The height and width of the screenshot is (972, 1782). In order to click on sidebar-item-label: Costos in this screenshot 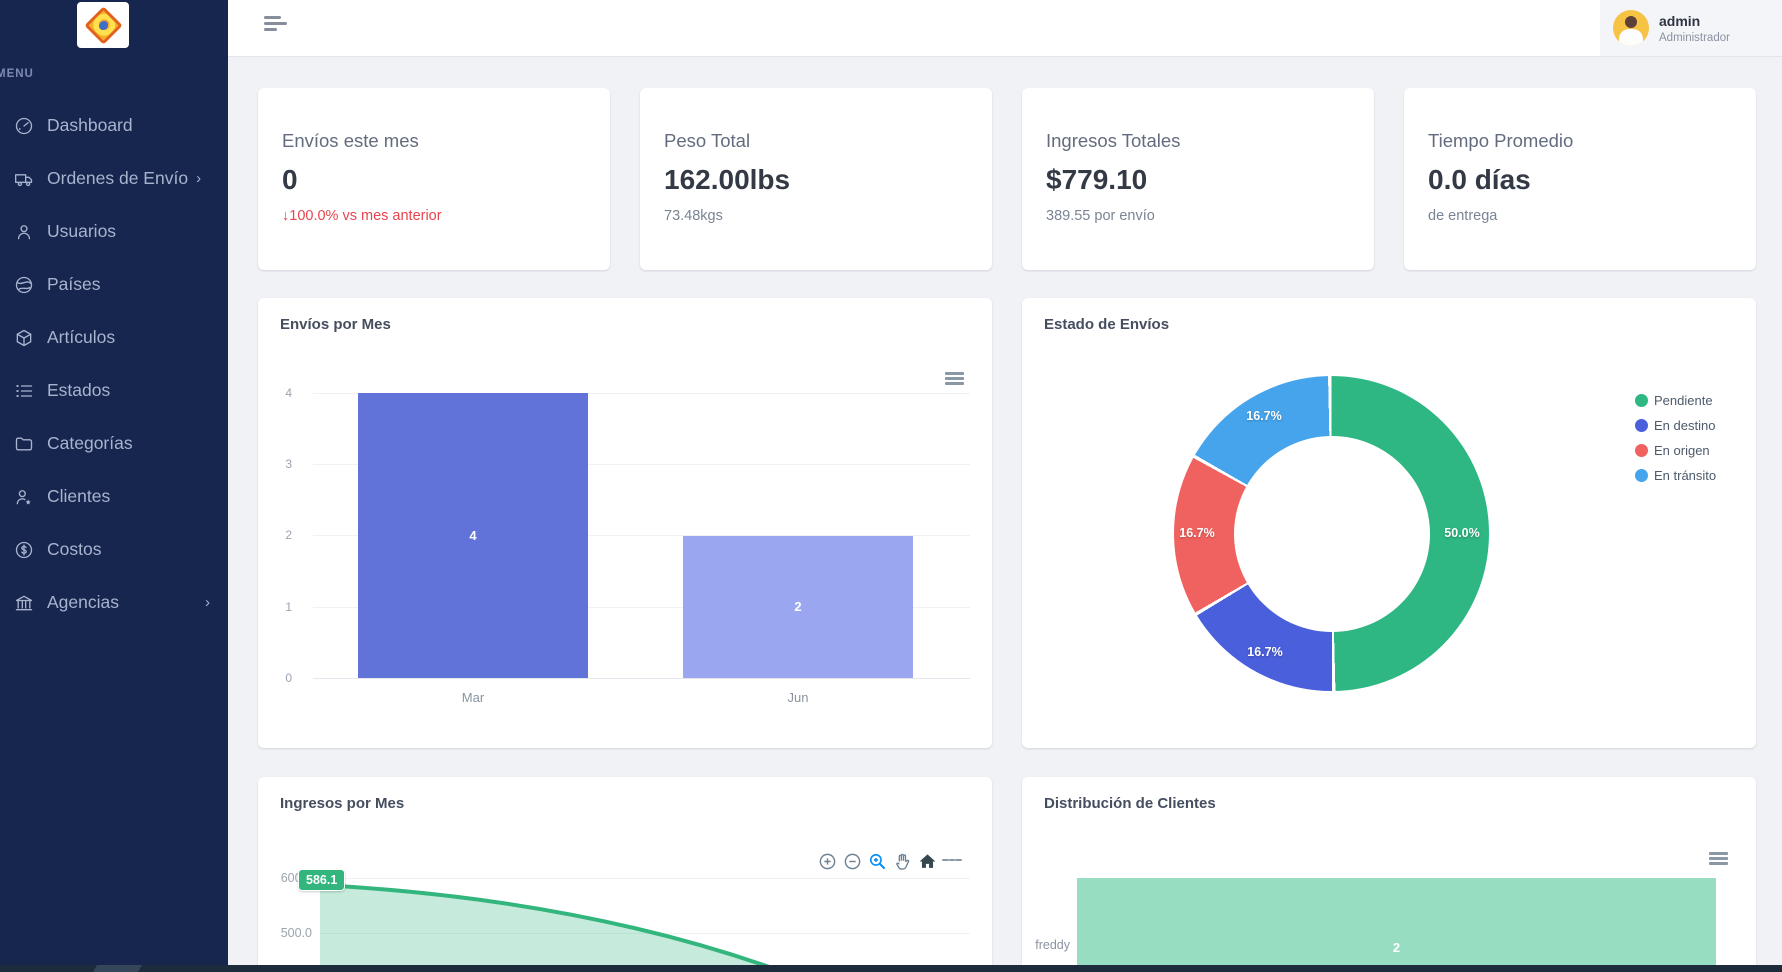, I will do `click(74, 549)`.